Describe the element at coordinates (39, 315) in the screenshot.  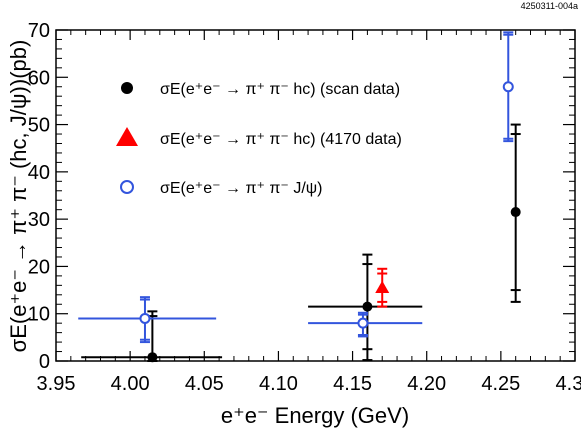
I see `y-tick-label: 10` at that location.